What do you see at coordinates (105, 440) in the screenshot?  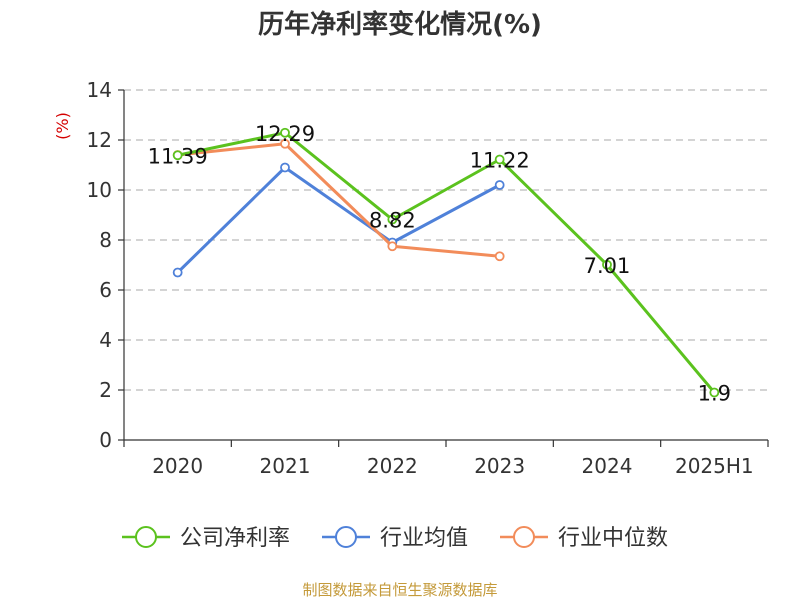 I see `y-tick-label: 0` at bounding box center [105, 440].